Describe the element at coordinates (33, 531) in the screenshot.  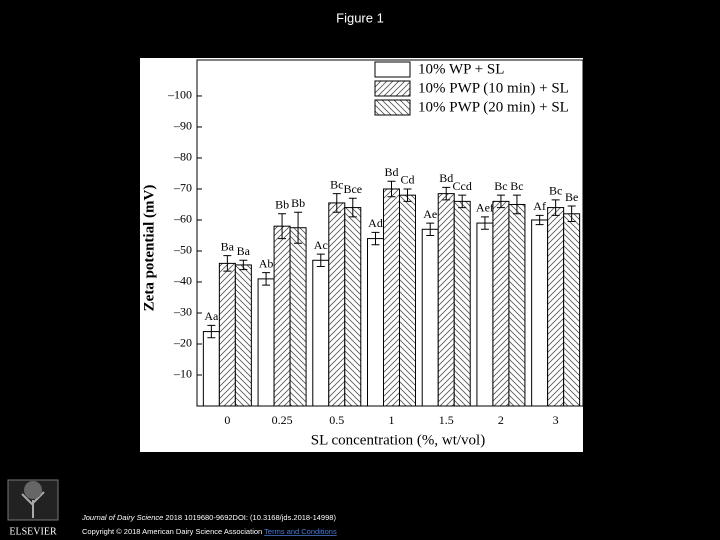
I see `publisher: ELSEVIER` at that location.